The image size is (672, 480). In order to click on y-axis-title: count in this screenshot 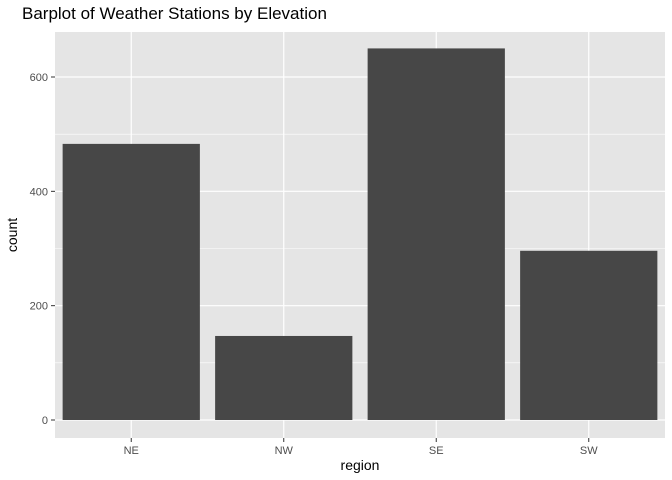, I will do `click(12, 235)`.